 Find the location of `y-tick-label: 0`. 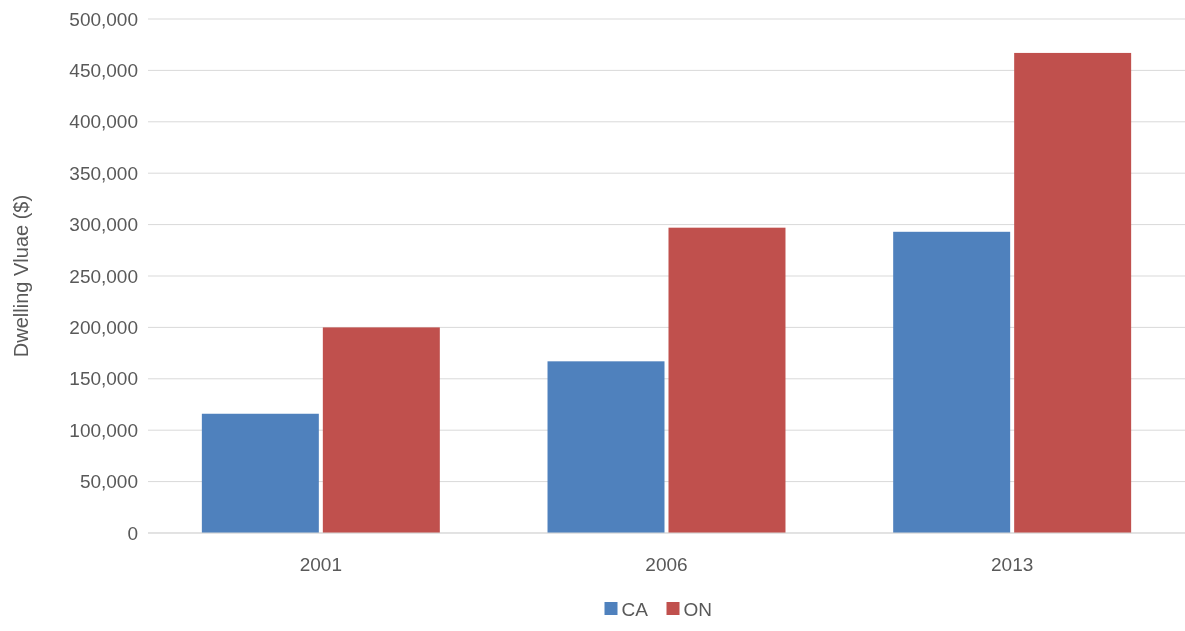

y-tick-label: 0 is located at coordinates (132, 533).